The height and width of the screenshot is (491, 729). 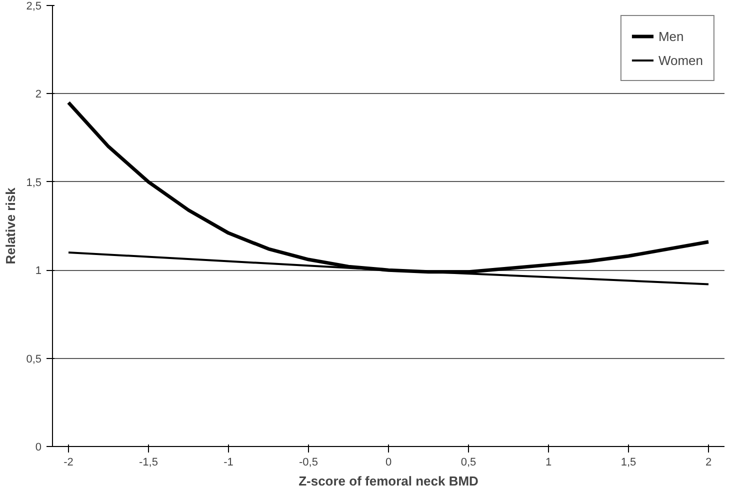 I want to click on x-tick-label: 0,5, so click(x=468, y=462).